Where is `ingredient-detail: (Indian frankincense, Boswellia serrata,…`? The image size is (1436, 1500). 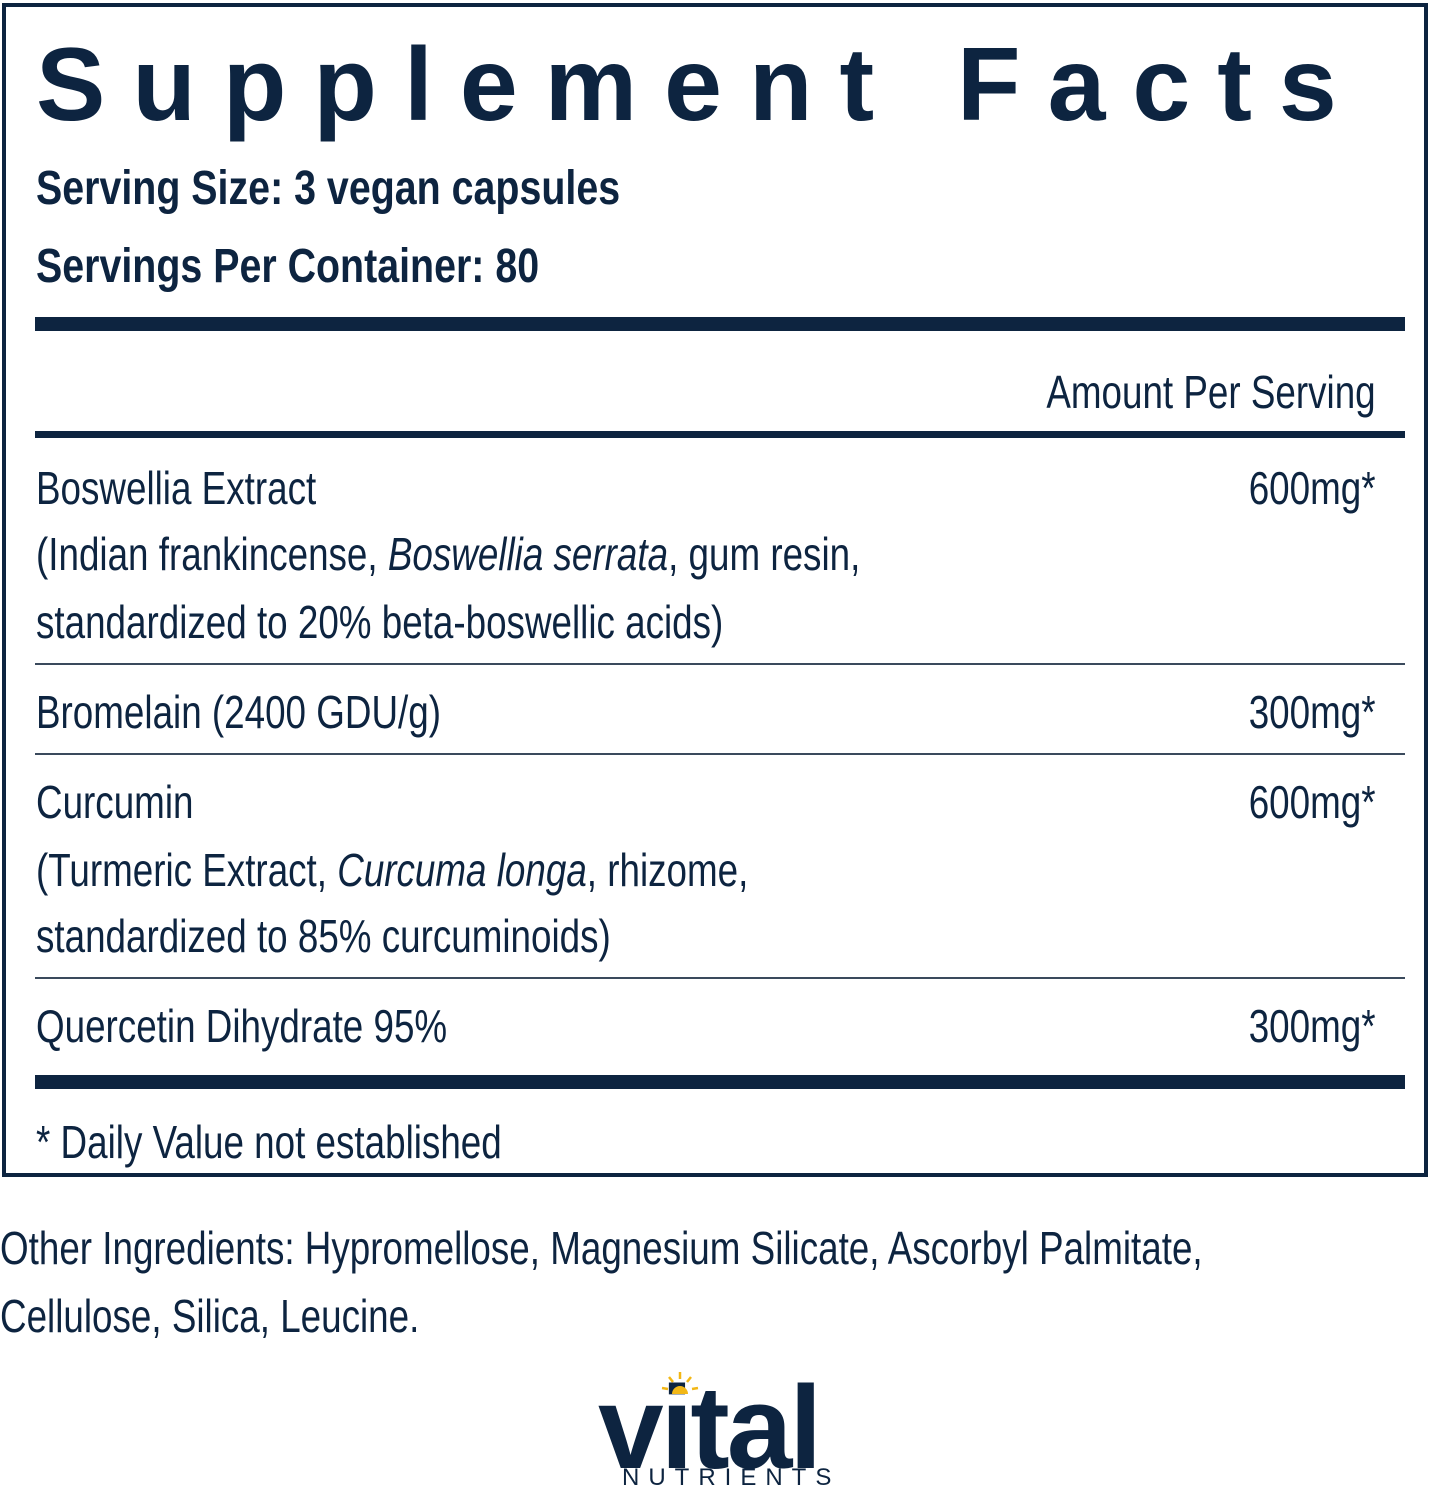
ingredient-detail: (Indian frankincense, Boswellia serrata,… is located at coordinates (448, 554).